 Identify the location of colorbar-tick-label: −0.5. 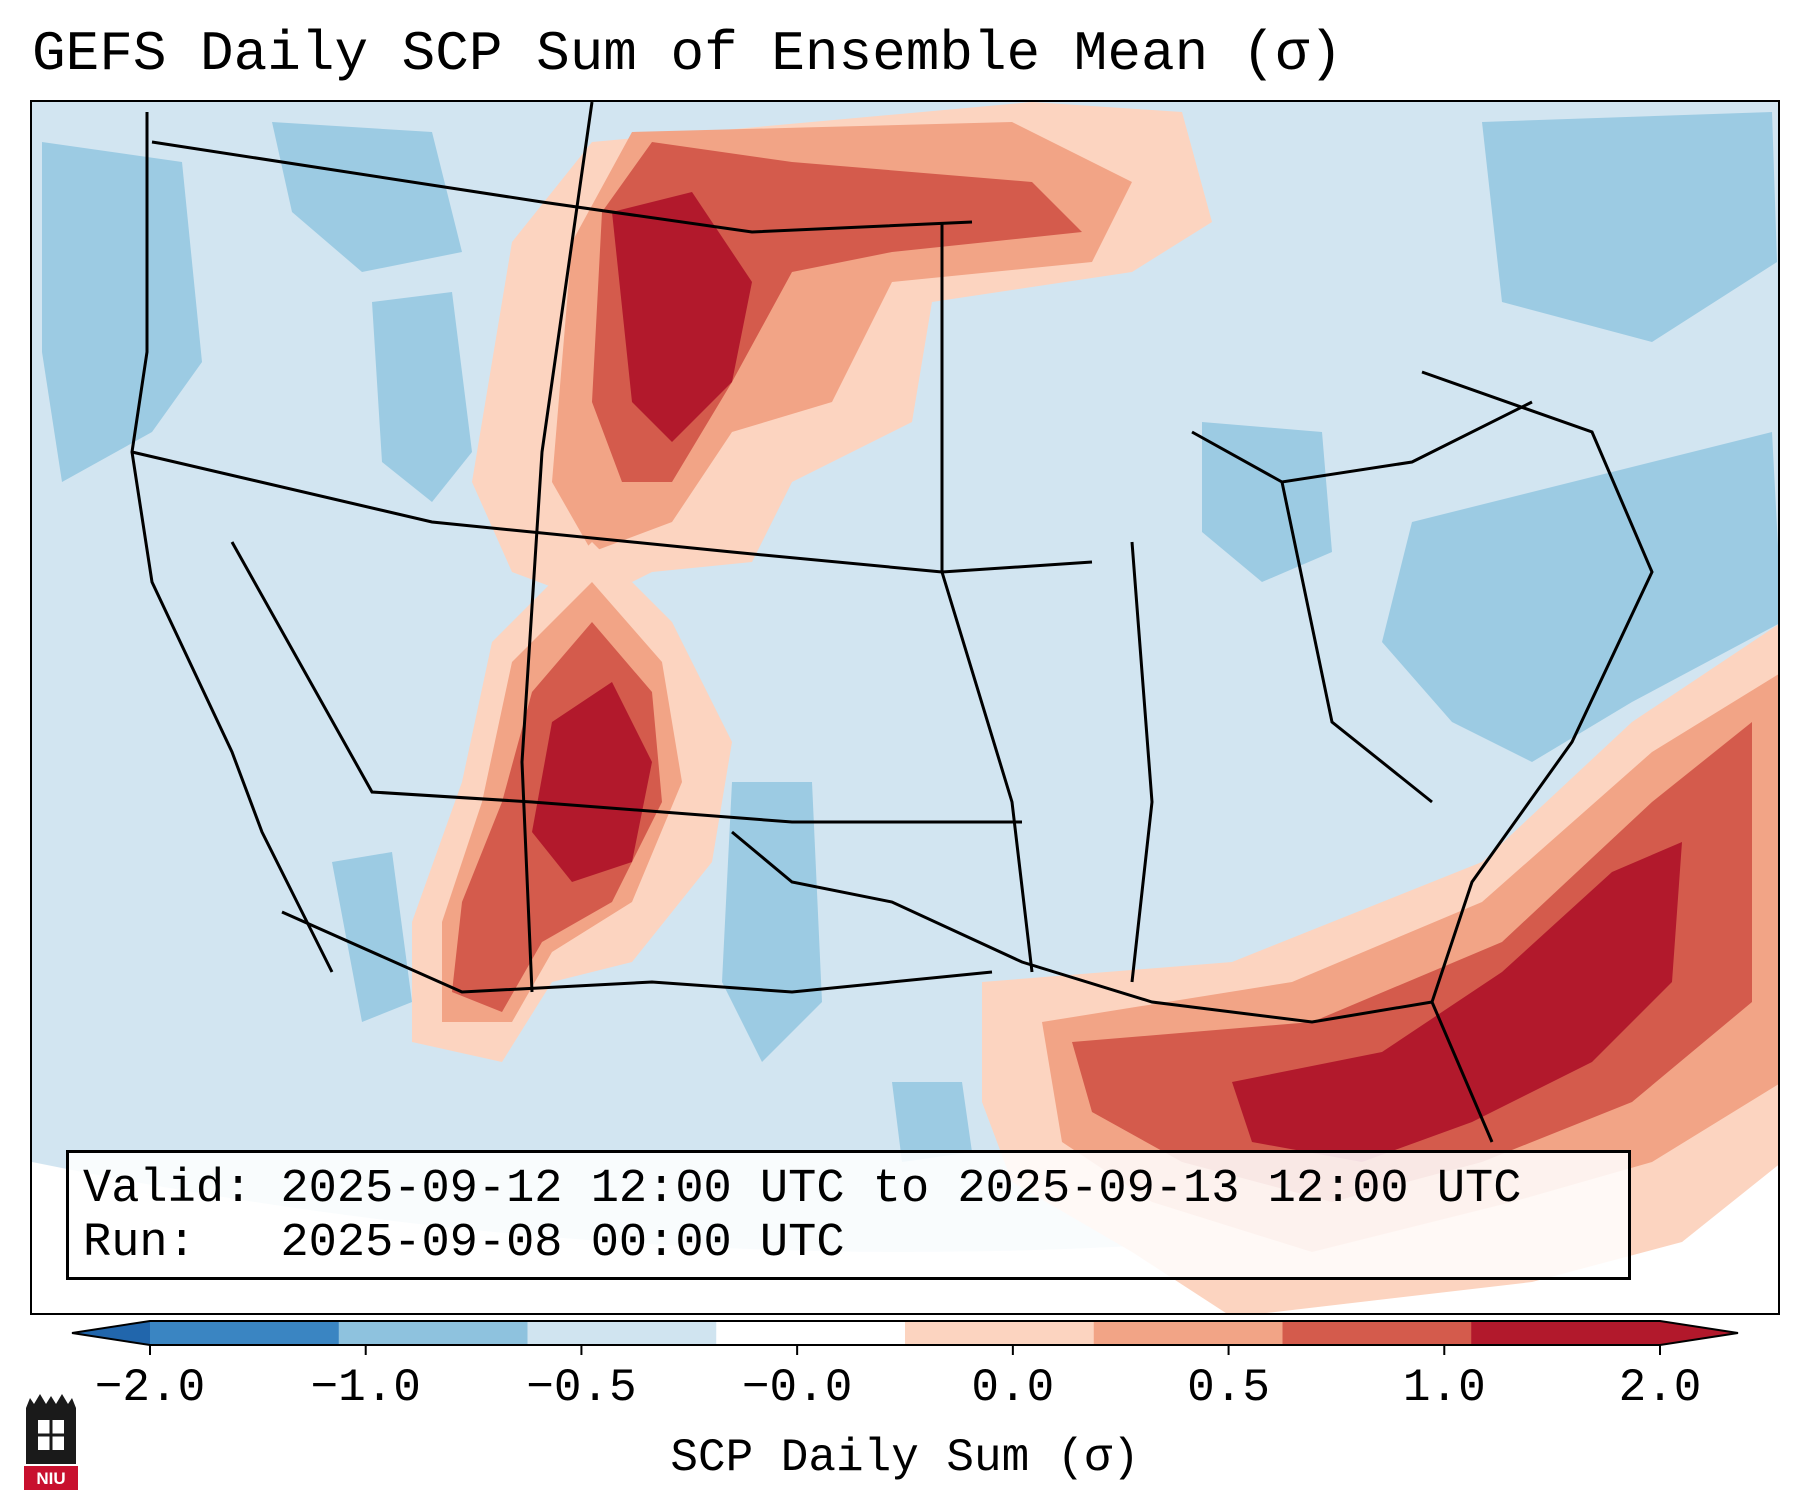
(581, 1388).